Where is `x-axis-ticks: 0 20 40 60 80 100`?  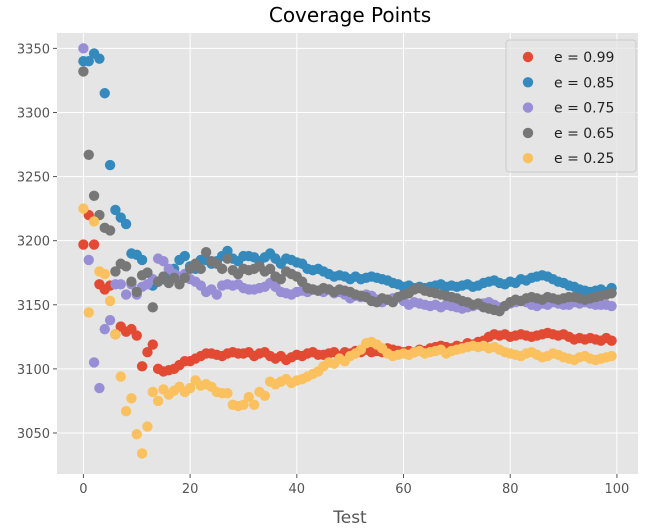
x-axis-ticks: 0 20 40 60 80 100 is located at coordinates (354, 485).